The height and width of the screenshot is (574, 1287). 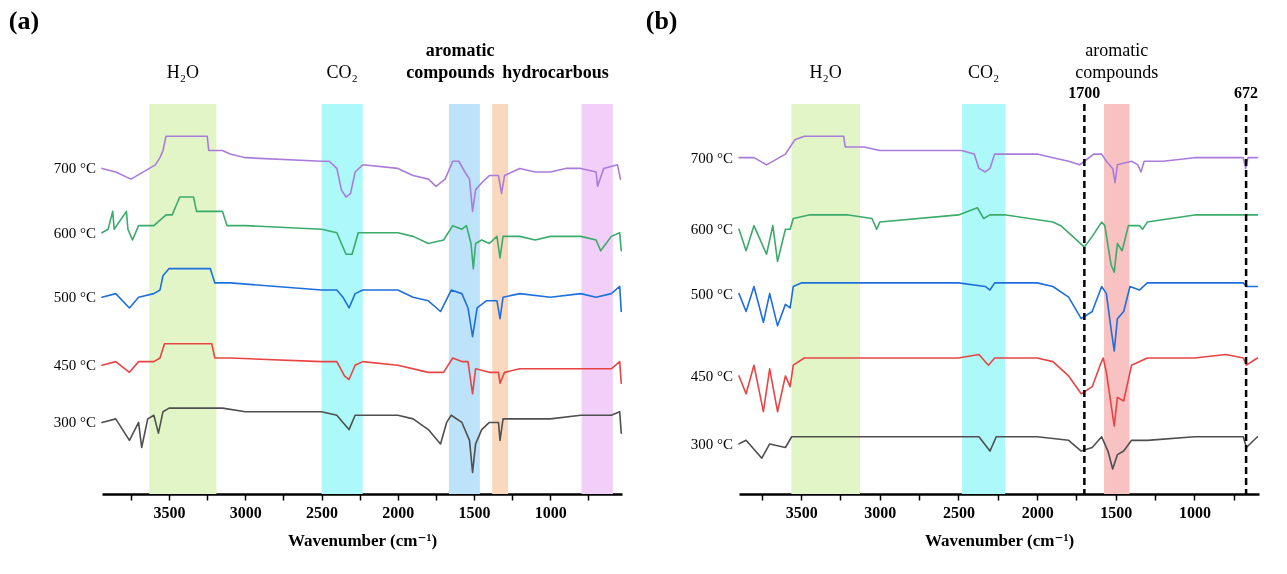 I want to click on ref-line-label: 672, so click(x=1246, y=92).